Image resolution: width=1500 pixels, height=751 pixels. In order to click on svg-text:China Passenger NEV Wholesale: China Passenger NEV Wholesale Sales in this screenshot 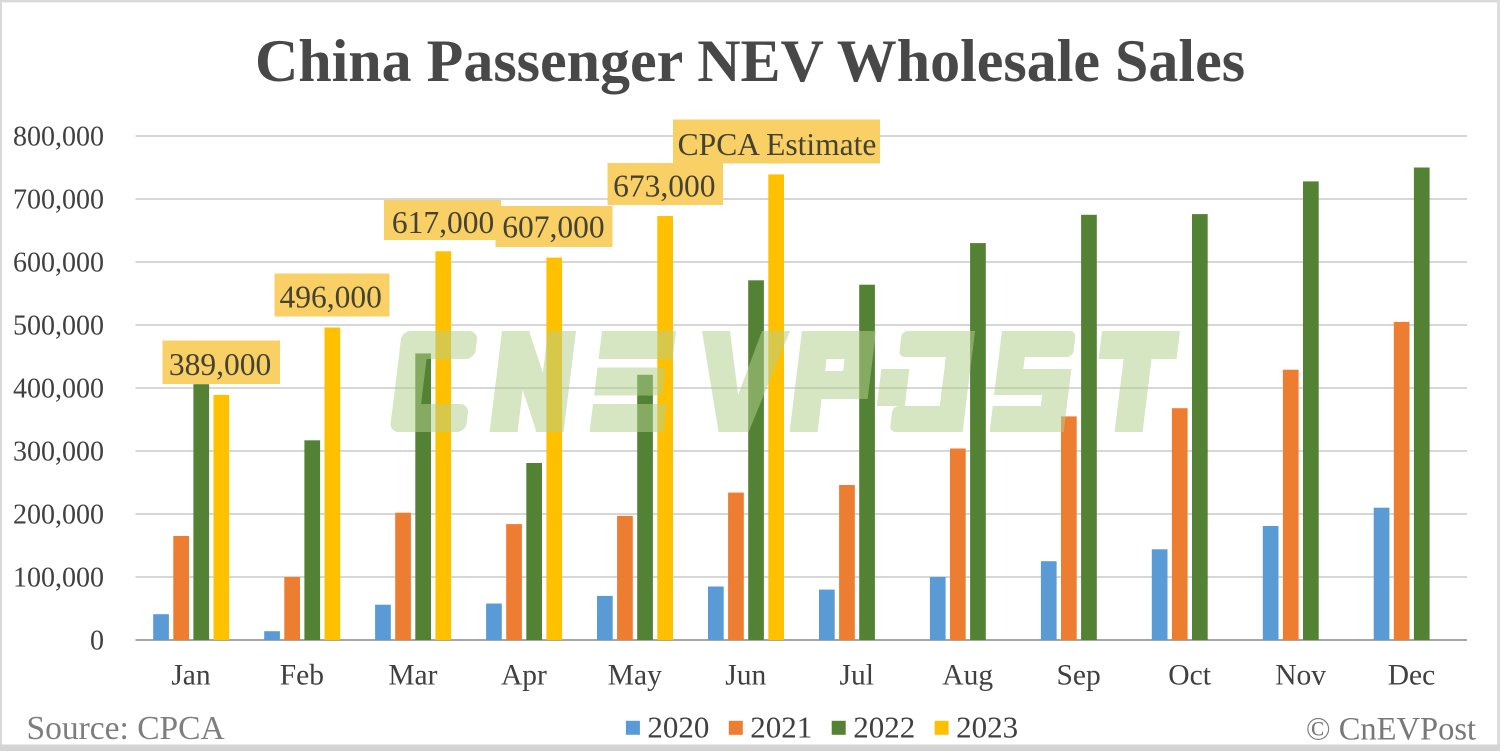, I will do `click(750, 61)`.